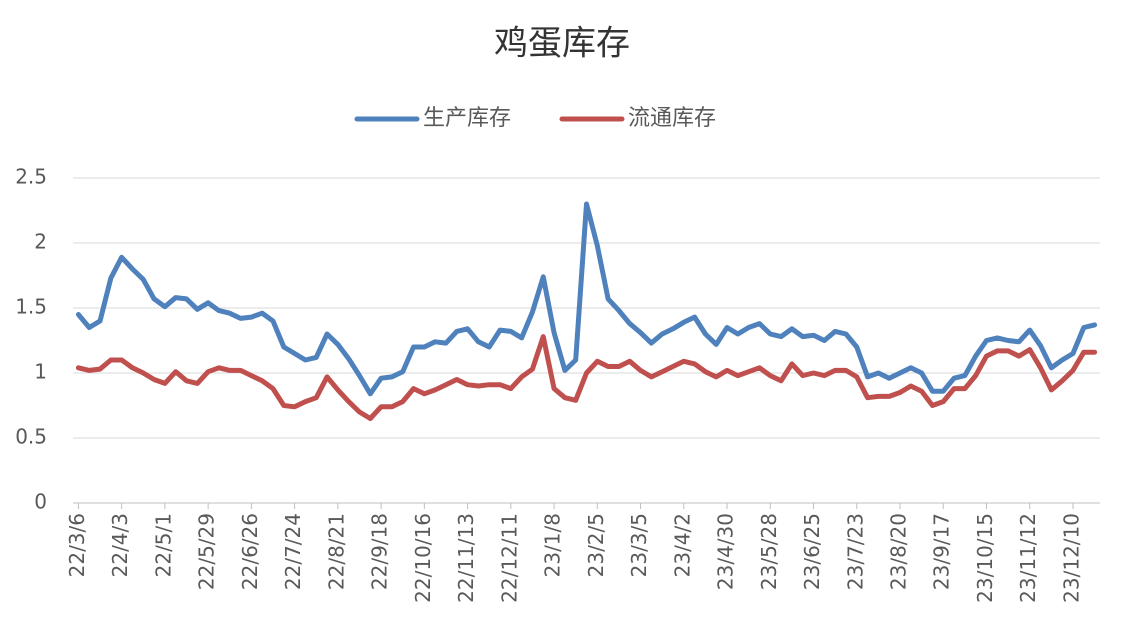 The width and height of the screenshot is (1123, 634). I want to click on x-tick-label: 23/3/5, so click(639, 545).